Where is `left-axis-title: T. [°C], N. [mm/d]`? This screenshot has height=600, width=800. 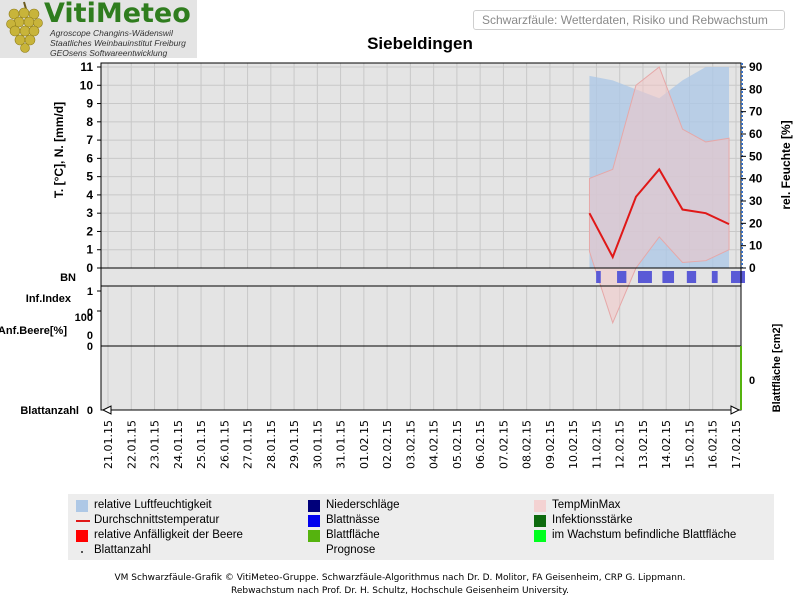 left-axis-title: T. [°C], N. [mm/d] is located at coordinates (59, 150).